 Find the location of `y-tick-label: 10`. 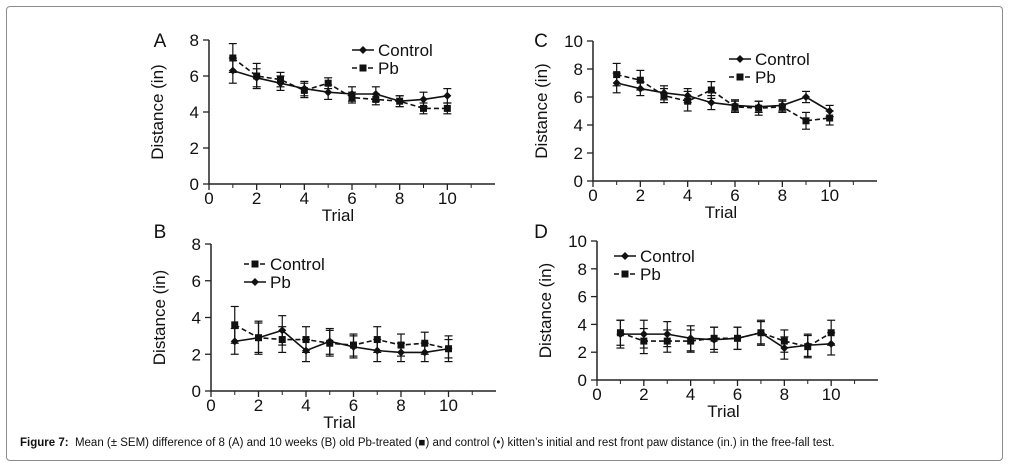

y-tick-label: 10 is located at coordinates (573, 41).